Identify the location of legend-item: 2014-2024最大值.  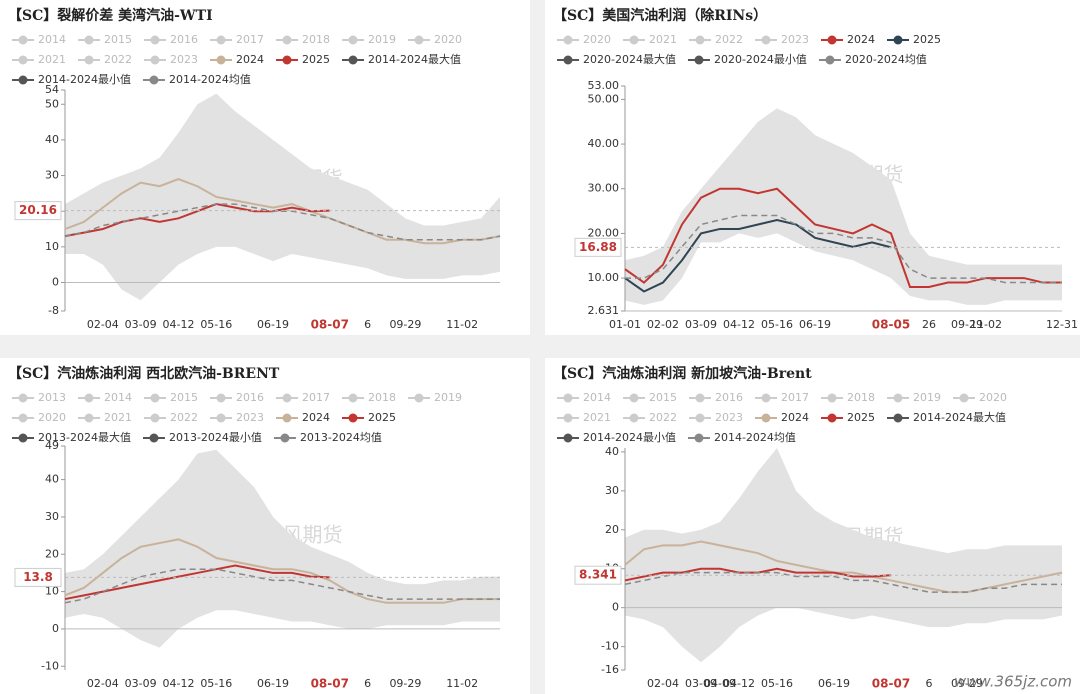
(401, 59).